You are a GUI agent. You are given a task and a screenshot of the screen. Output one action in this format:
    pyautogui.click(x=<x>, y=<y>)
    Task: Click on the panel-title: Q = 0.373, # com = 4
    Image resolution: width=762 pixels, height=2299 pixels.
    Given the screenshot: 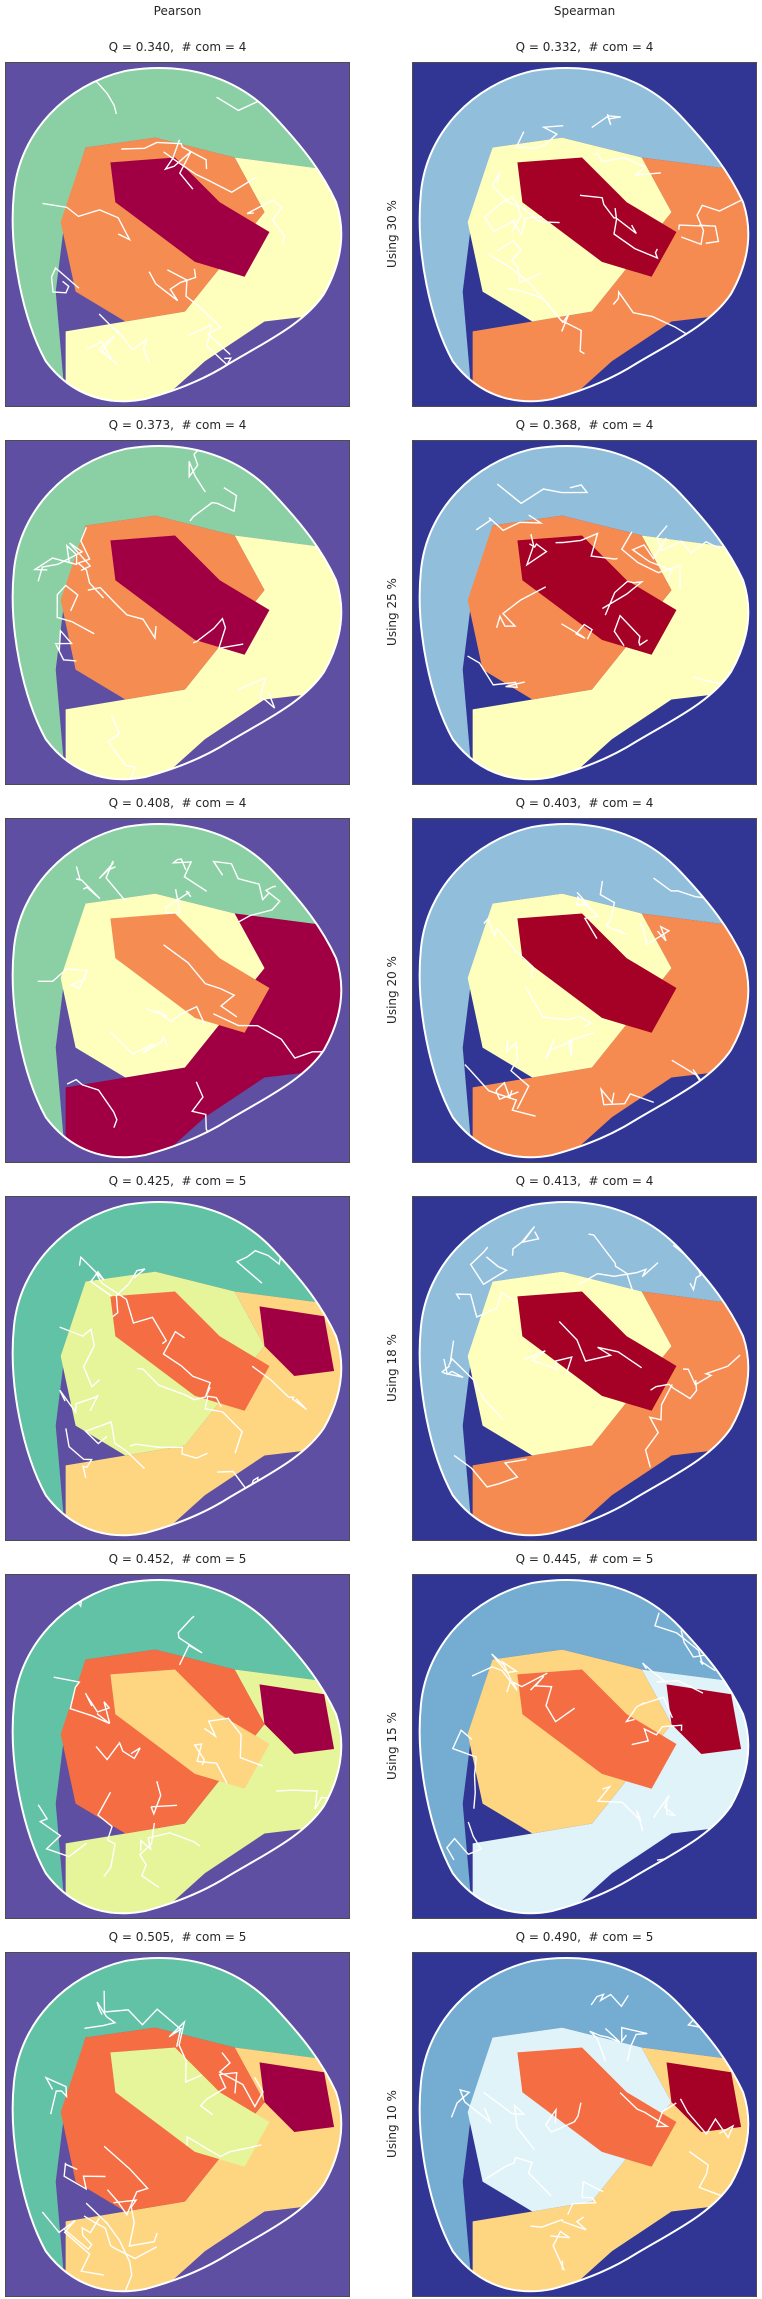 What is the action you would take?
    pyautogui.click(x=177, y=425)
    